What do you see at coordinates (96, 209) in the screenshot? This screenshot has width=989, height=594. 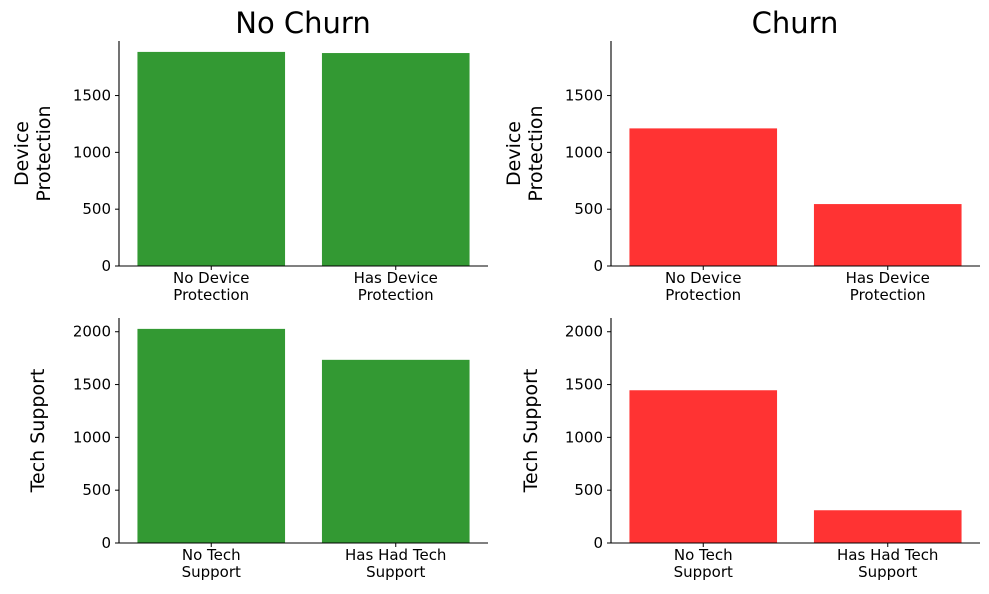 I see `y-tick-label-top-left-500: 500` at bounding box center [96, 209].